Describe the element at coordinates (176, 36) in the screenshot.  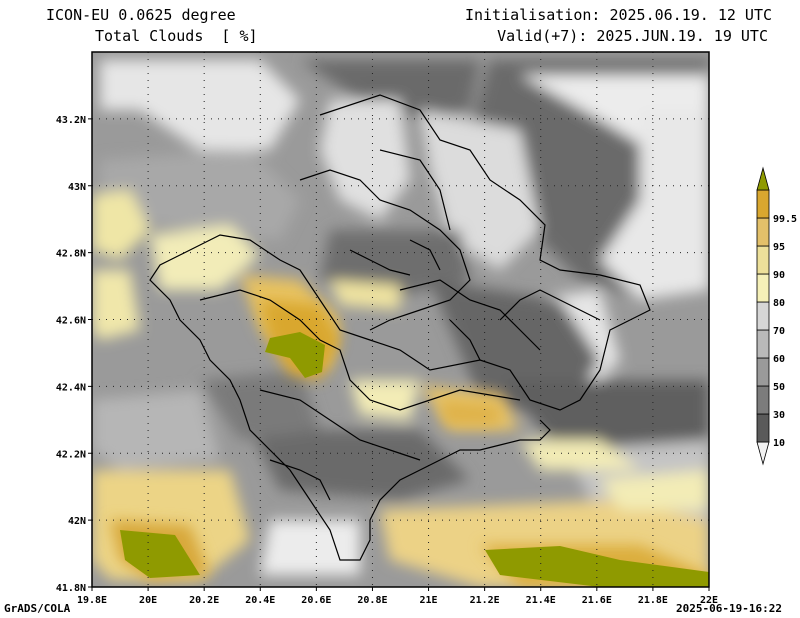
I see `variable-title: Total Clouds [ %]` at that location.